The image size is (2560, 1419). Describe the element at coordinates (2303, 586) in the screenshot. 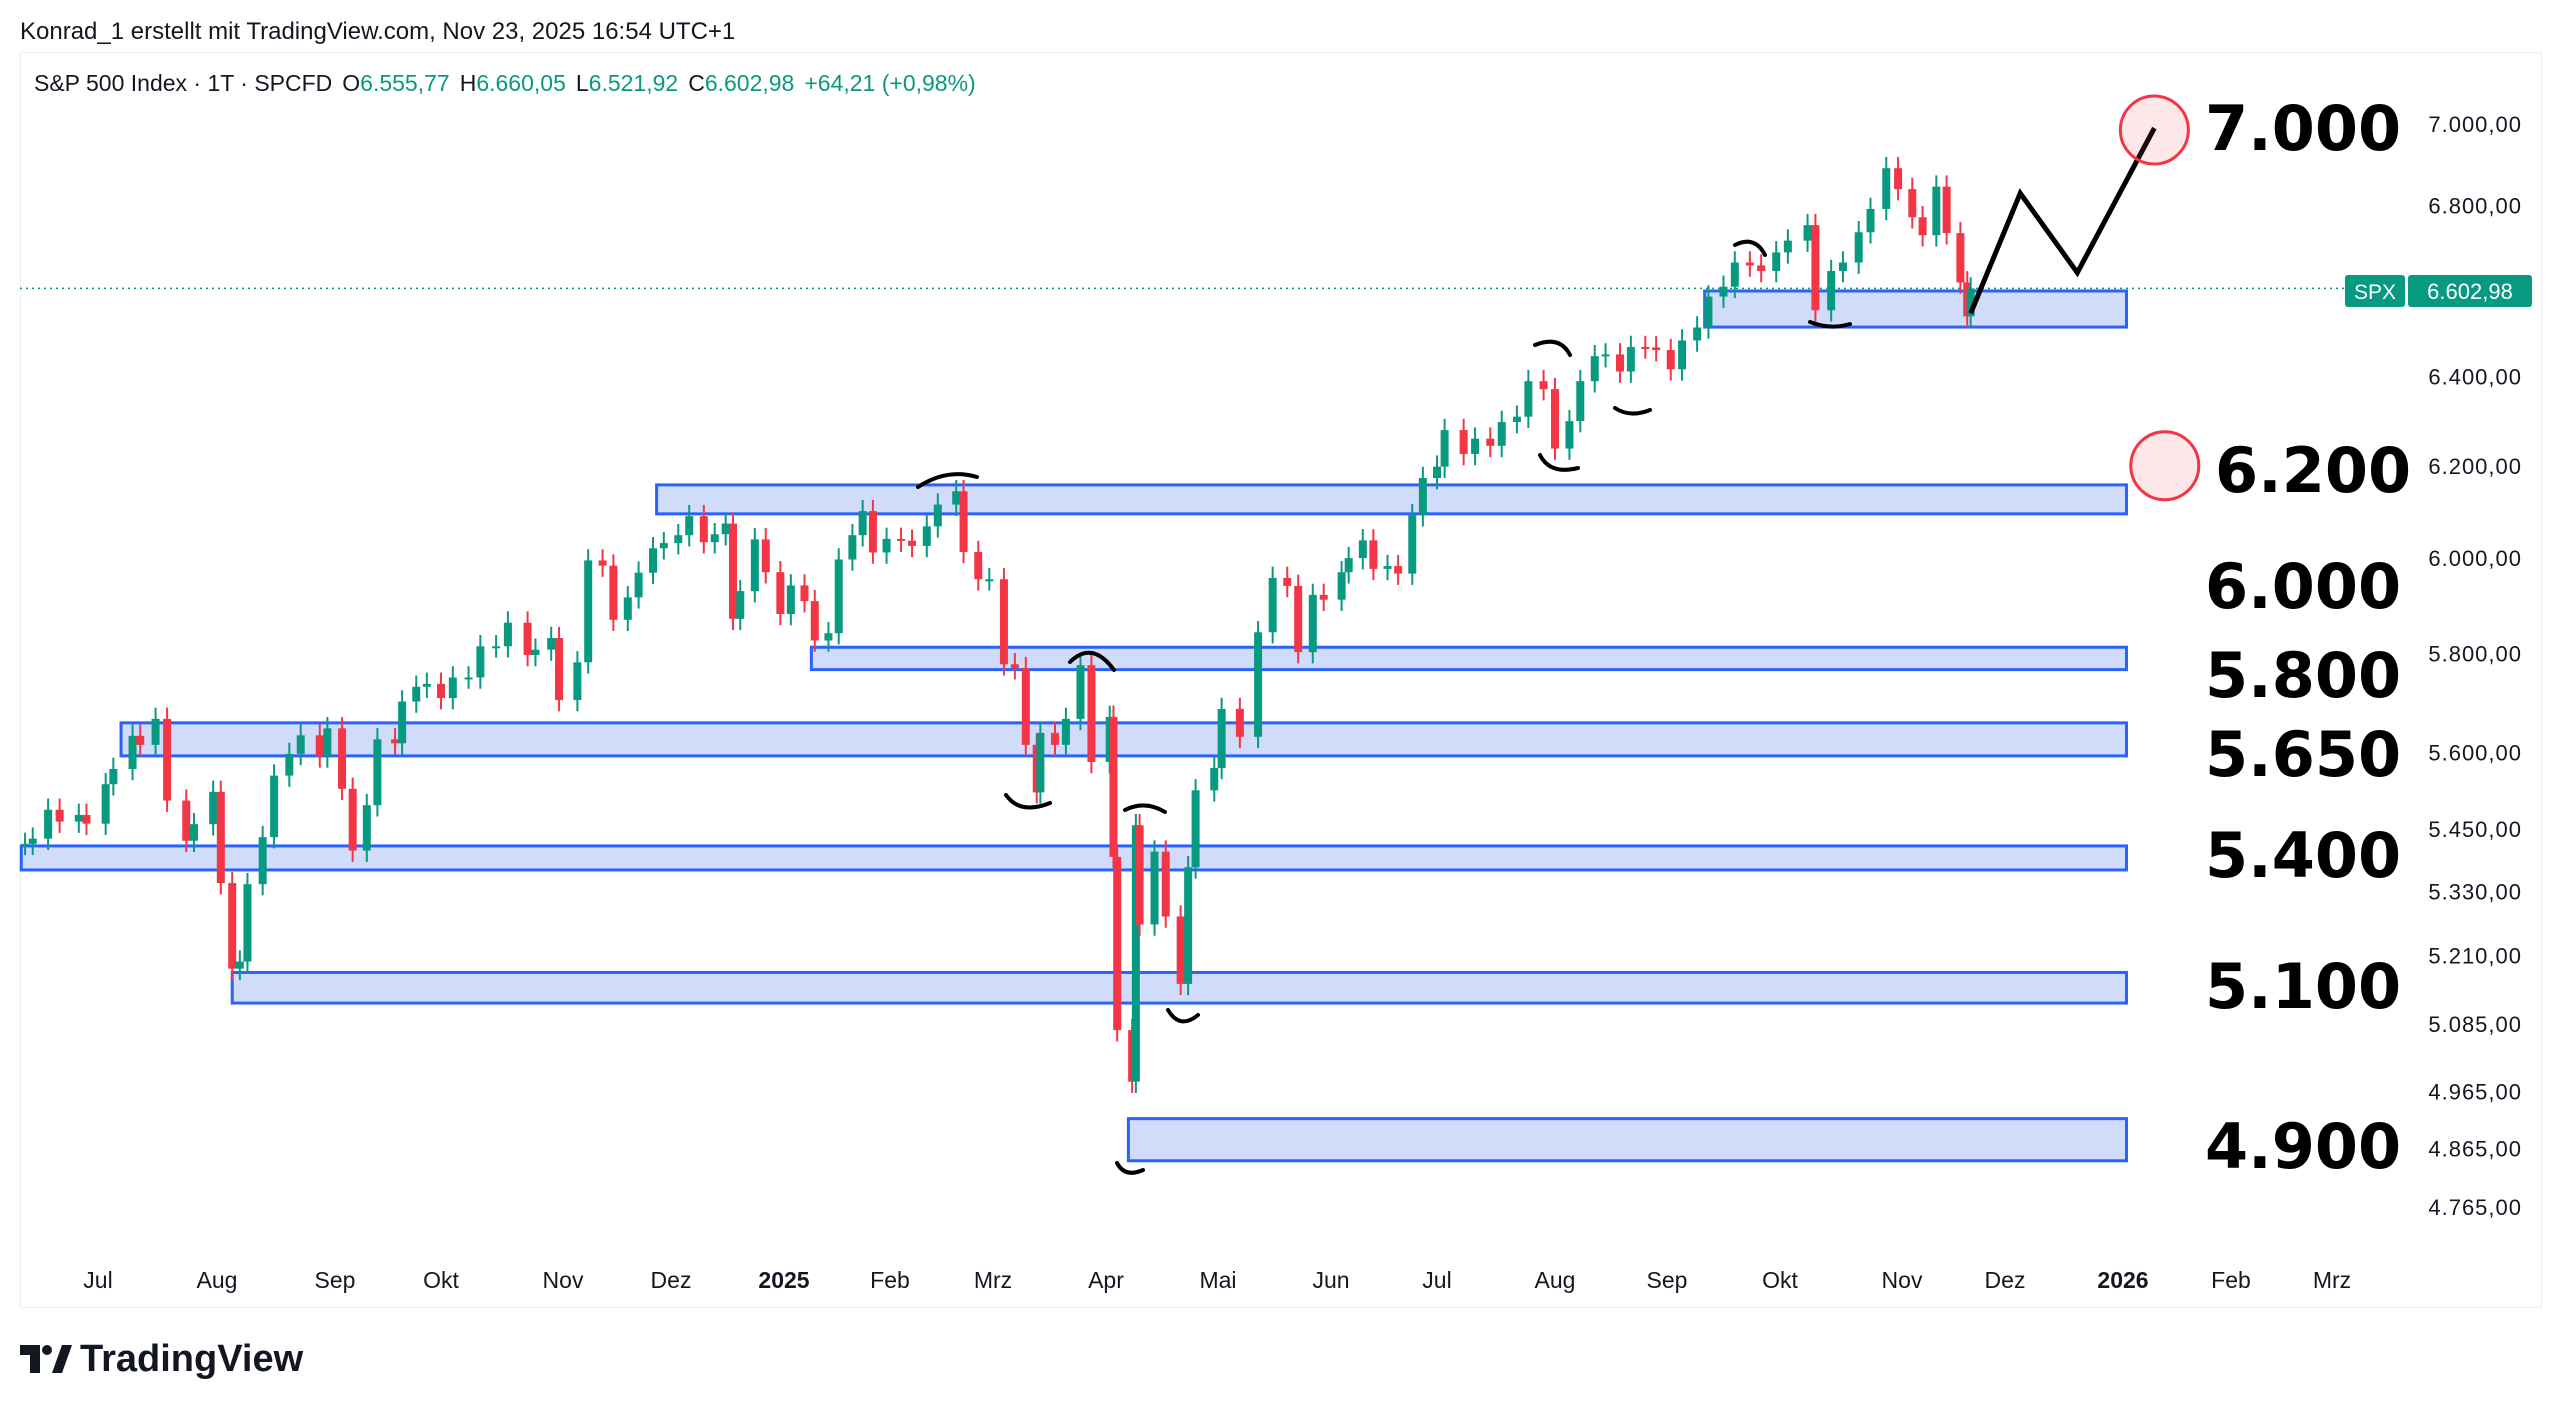

I see `level-label: 6.000` at that location.